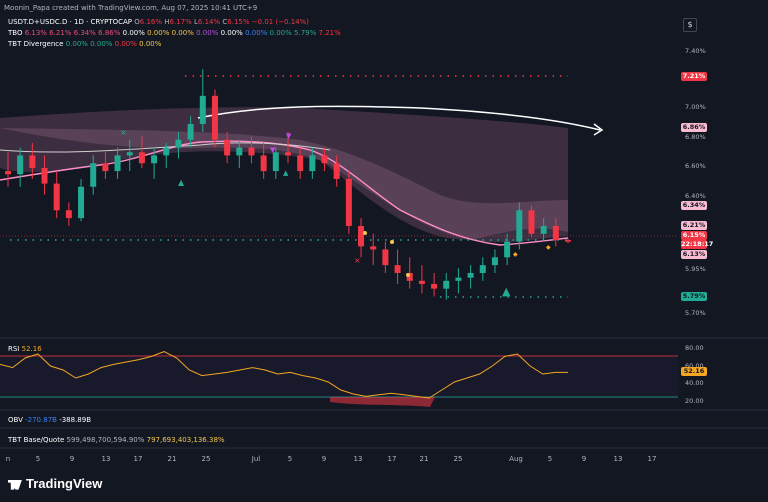 Image resolution: width=768 pixels, height=502 pixels. Describe the element at coordinates (695, 313) in the screenshot. I see `price-axis-label: 5.70%` at that location.